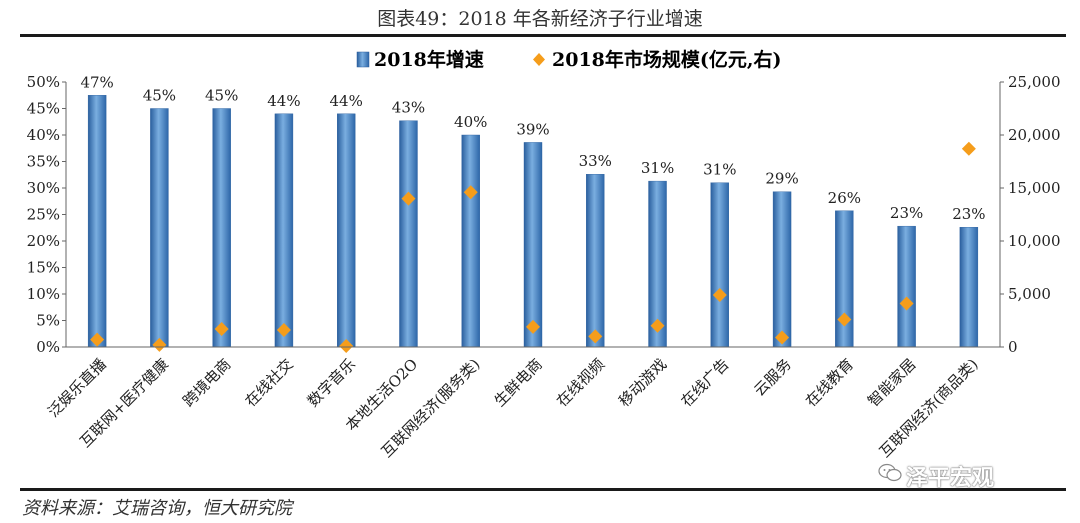 Image resolution: width=1080 pixels, height=523 pixels. I want to click on category-label: 在线视频, so click(580, 382).